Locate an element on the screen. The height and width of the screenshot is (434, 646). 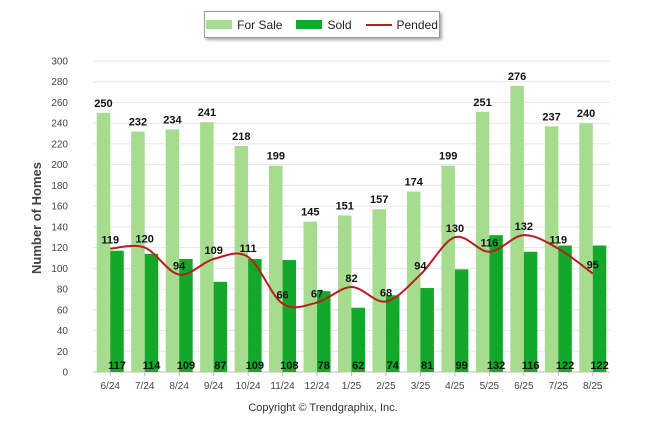
x-tick-label: 2/25 is located at coordinates (386, 386).